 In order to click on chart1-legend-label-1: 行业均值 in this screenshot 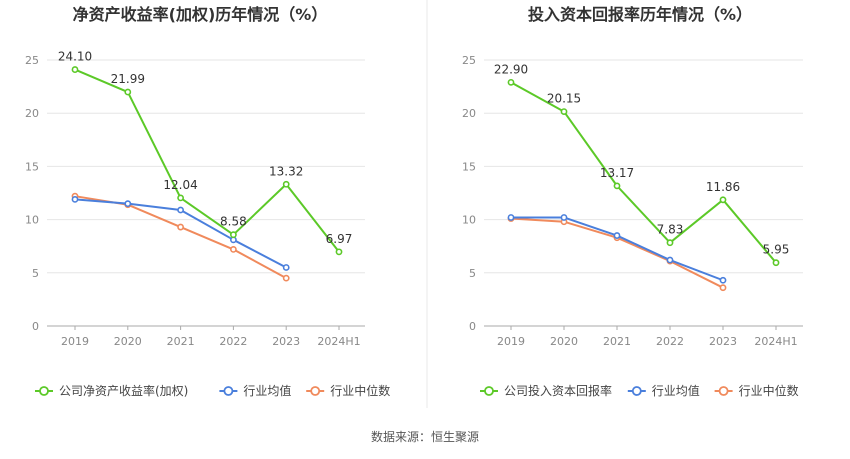, I will do `click(267, 390)`.